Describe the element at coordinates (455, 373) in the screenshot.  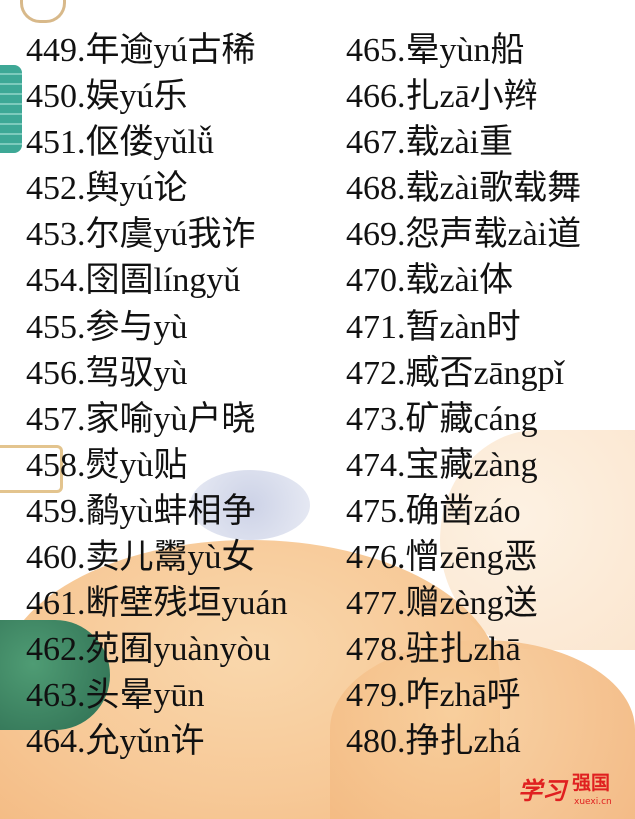
I see `list-item: 472.臧否zāngpǐ` at that location.